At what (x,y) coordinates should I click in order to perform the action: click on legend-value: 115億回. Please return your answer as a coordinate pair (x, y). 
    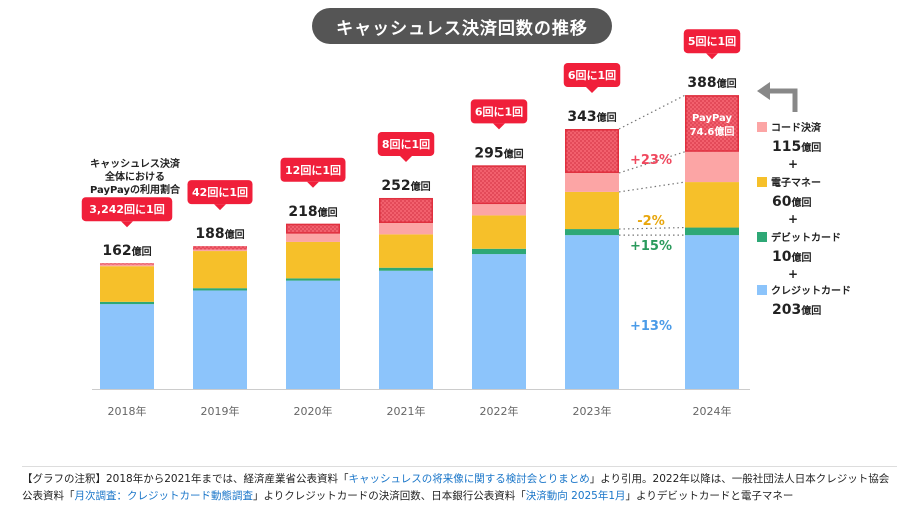
    Looking at the image, I should click on (796, 147).